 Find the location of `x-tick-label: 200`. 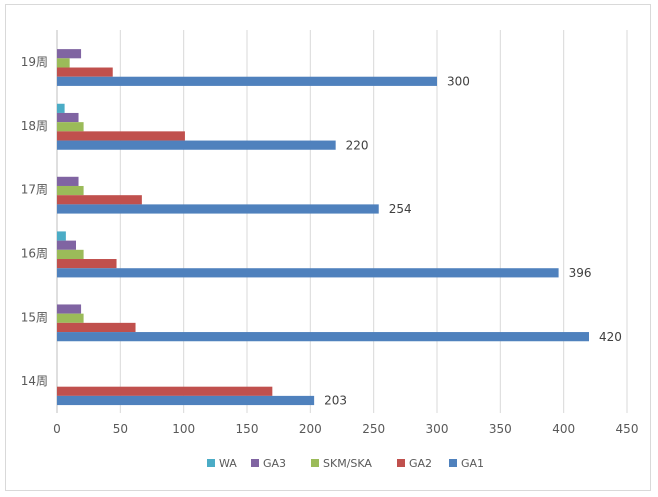

x-tick-label: 200 is located at coordinates (310, 429).